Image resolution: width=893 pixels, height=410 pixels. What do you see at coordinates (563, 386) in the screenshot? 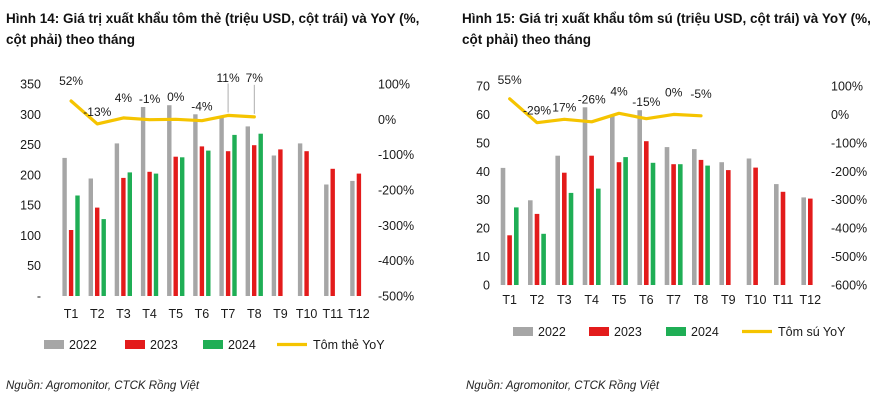
I see `figure-15-source: Nguồn: Agromonitor, CTCK Rồng Việt` at bounding box center [563, 386].